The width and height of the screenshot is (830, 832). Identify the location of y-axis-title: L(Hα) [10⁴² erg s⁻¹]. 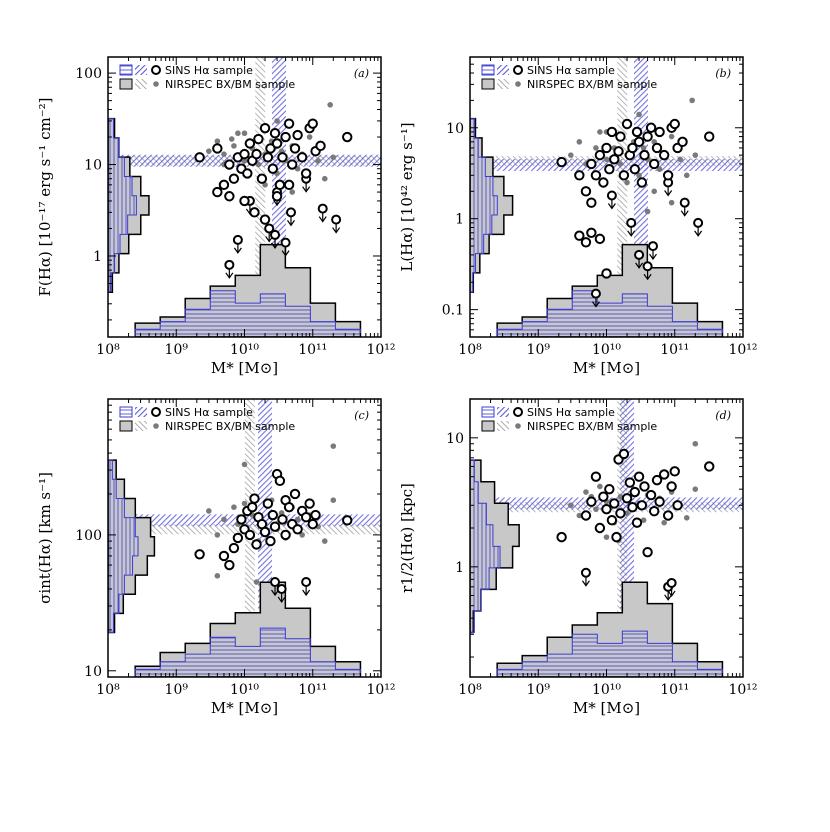
(407, 196).